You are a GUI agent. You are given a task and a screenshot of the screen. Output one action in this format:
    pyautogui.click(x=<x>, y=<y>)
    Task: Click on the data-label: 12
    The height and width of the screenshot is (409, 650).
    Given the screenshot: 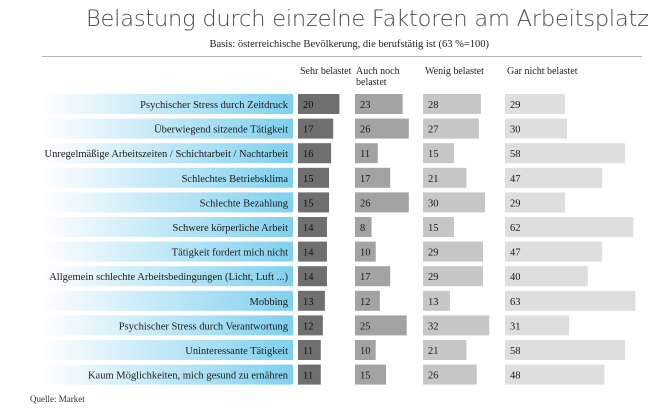 What is the action you would take?
    pyautogui.click(x=308, y=326)
    